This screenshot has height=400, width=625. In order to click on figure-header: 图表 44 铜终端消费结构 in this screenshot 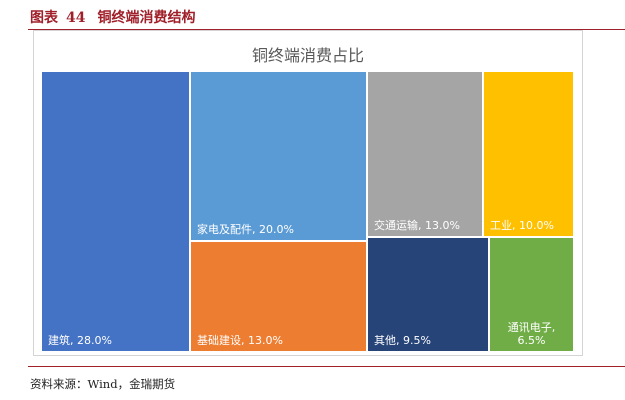, I will do `click(312, 14)`.